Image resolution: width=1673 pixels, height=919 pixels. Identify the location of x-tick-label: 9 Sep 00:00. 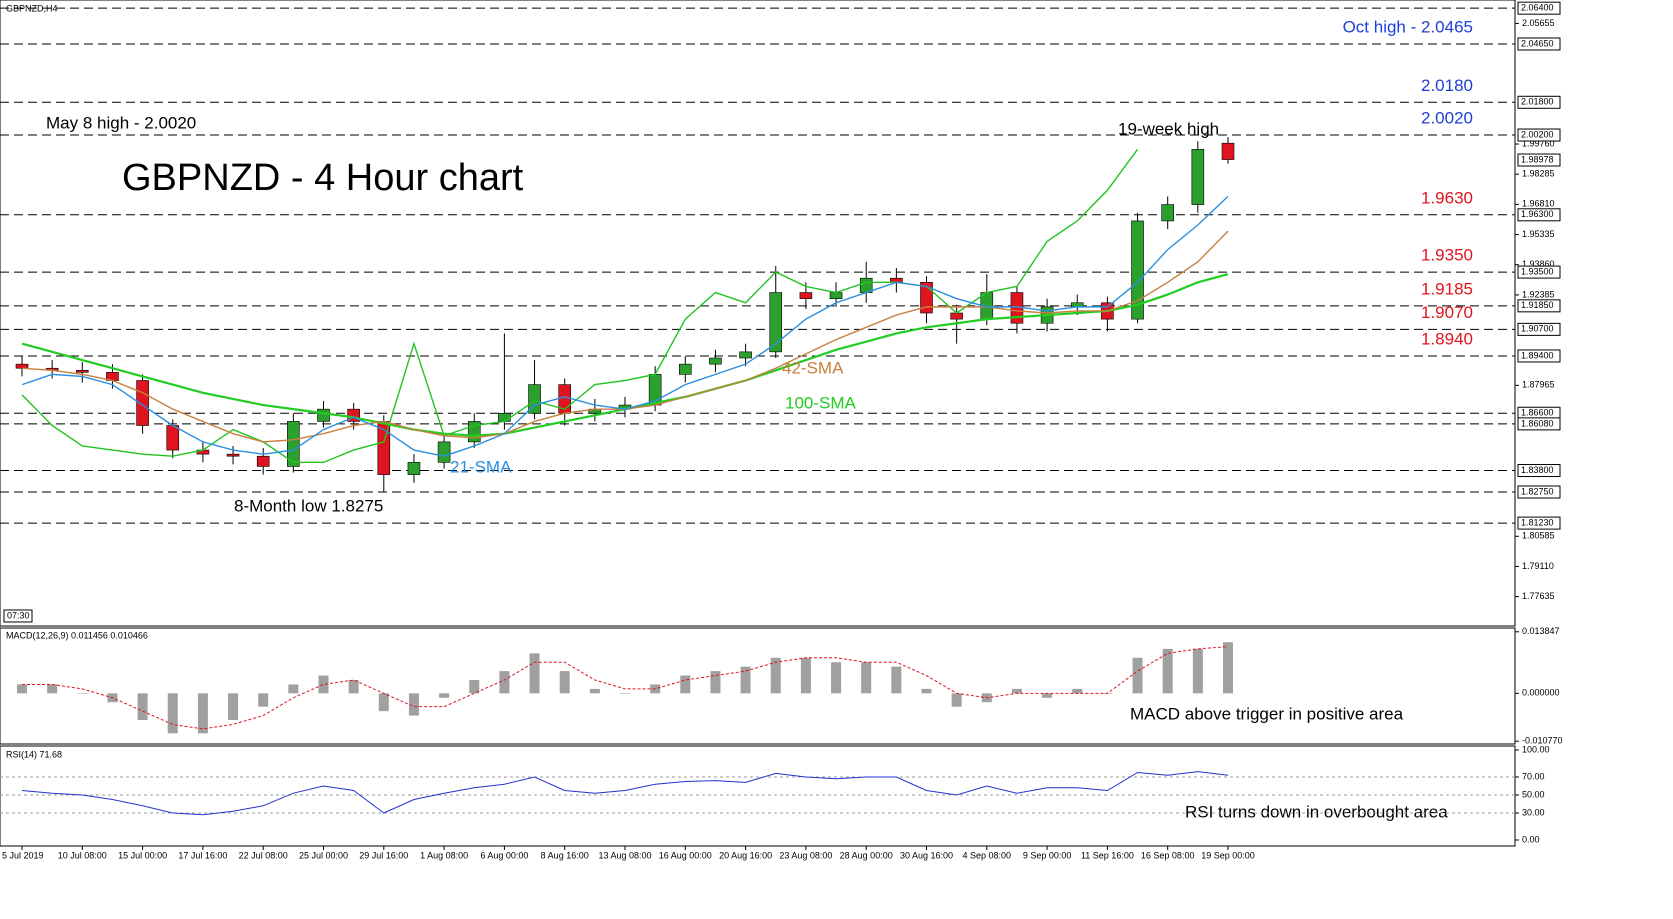
(1047, 855).